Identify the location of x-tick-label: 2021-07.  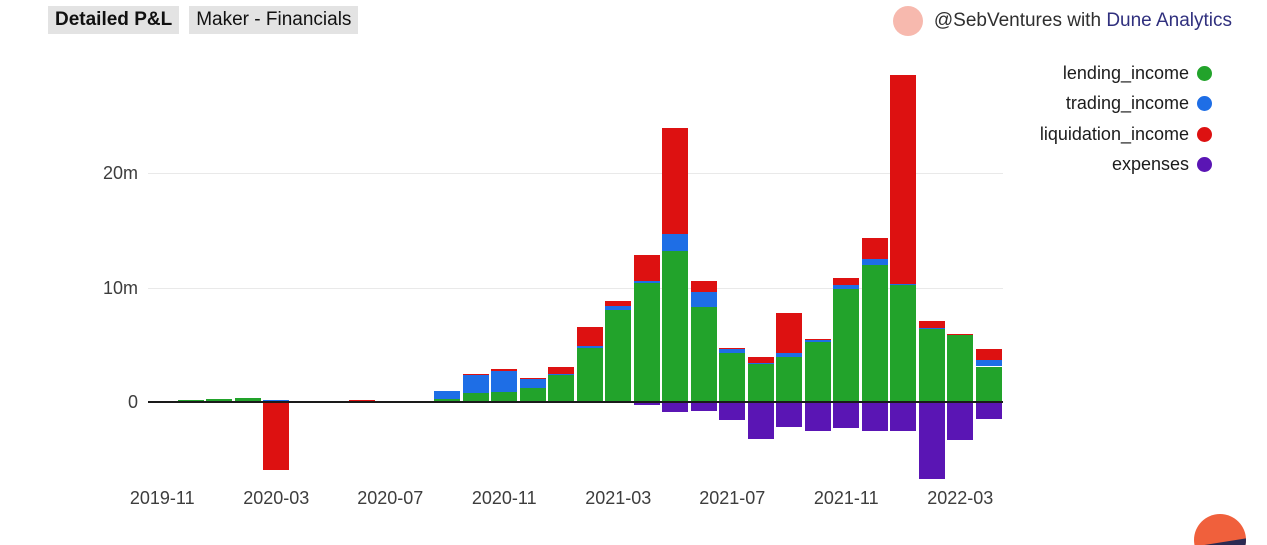
(732, 498).